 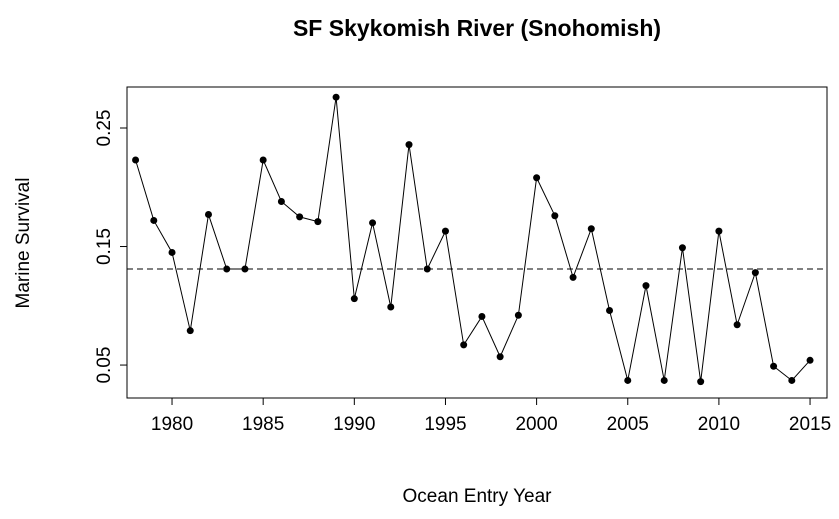 I want to click on x-tick-label: 1995, so click(x=445, y=424).